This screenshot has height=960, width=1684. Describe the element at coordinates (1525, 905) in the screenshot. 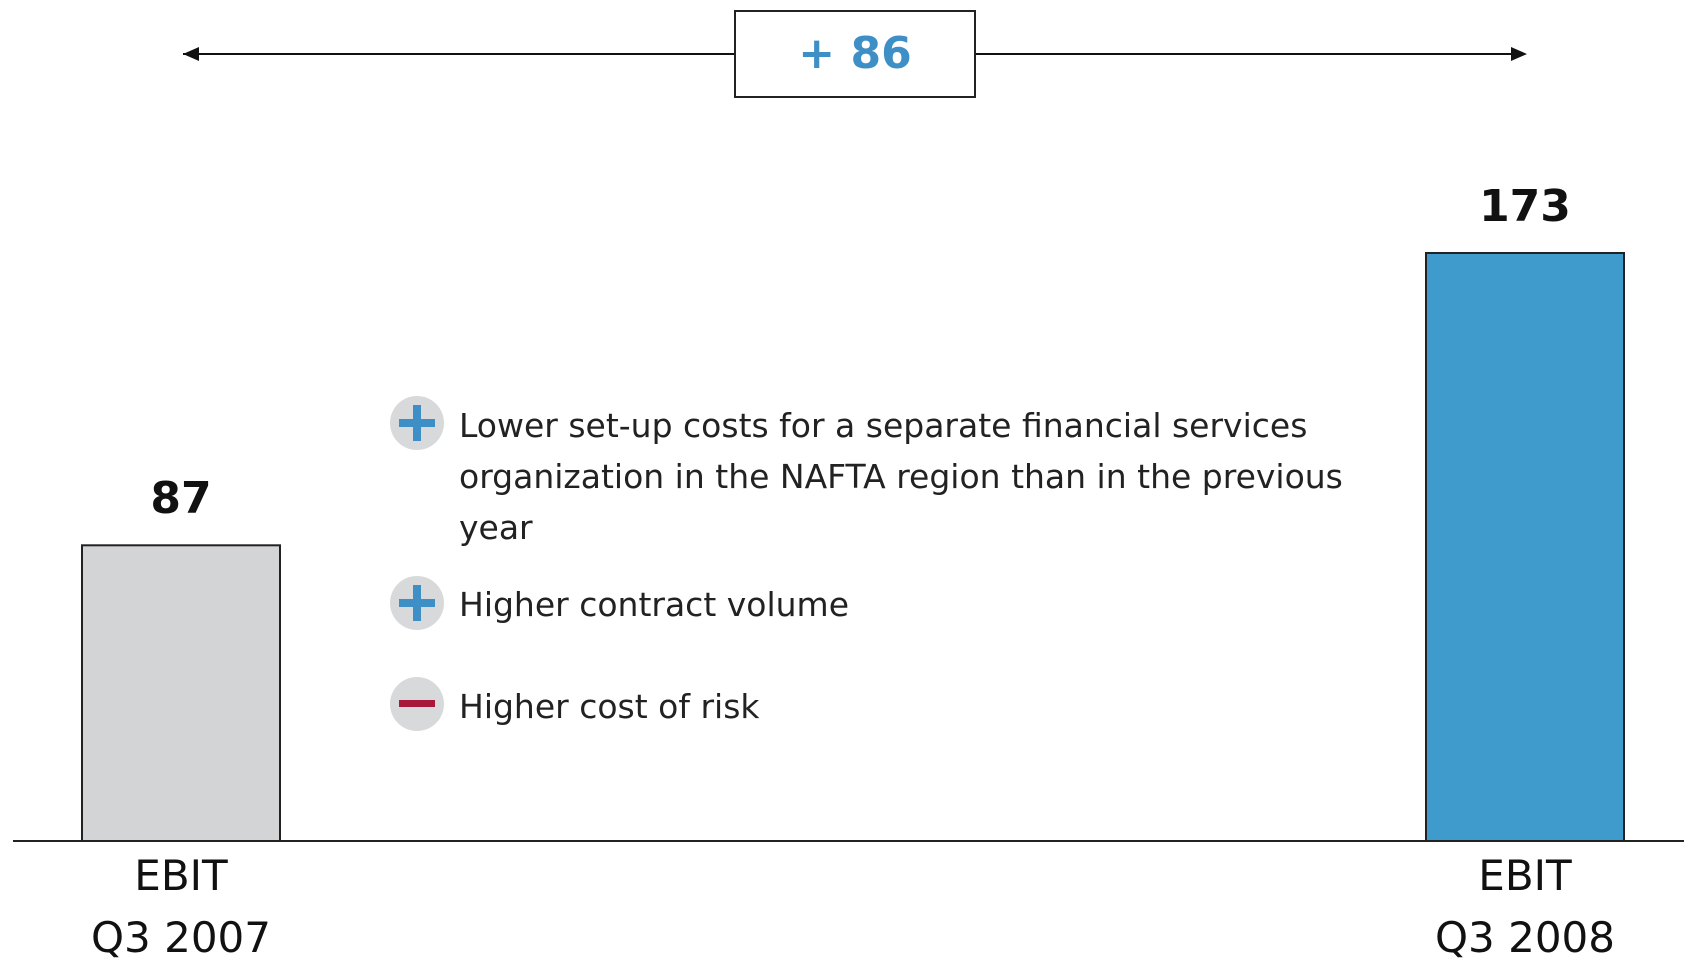

I see `x-tick-label: EBIT Q3 2008` at that location.